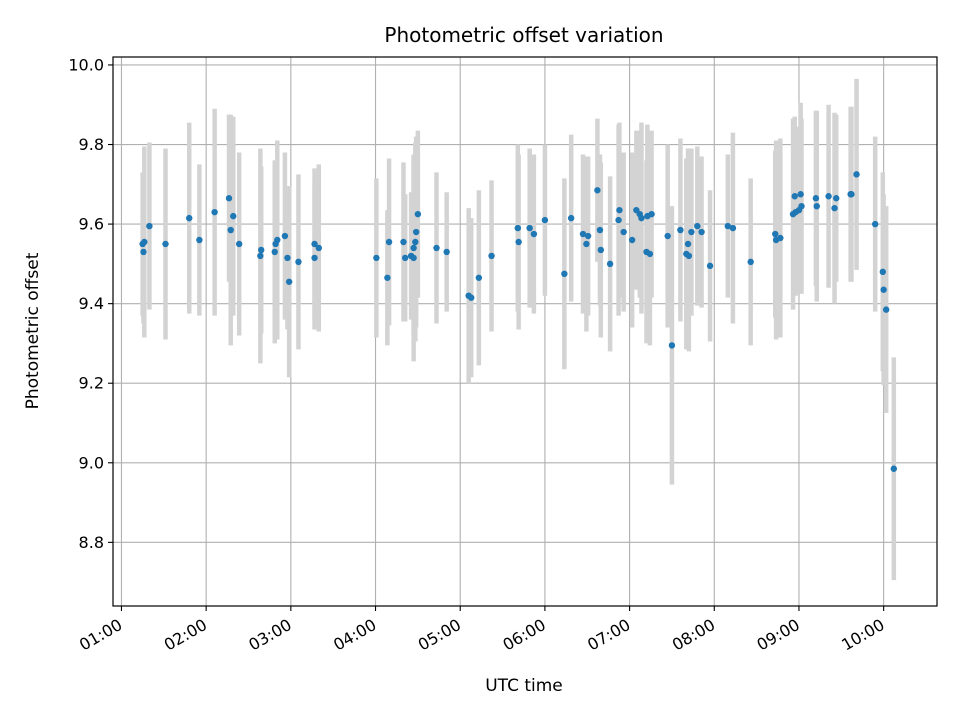 The height and width of the screenshot is (720, 960). I want to click on y-tick-label: 10.0, so click(86, 64).